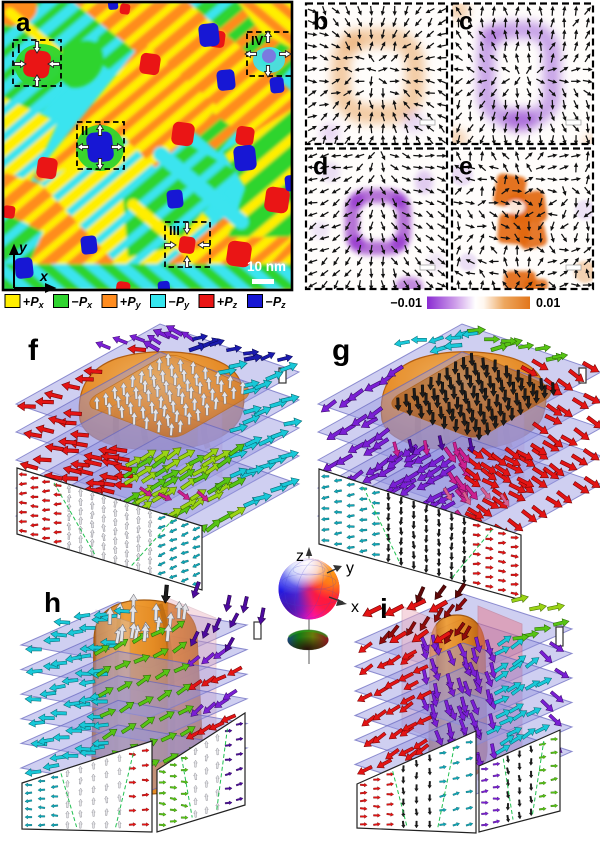  What do you see at coordinates (466, 22) in the screenshot?
I see `svg-text: c` at bounding box center [466, 22].